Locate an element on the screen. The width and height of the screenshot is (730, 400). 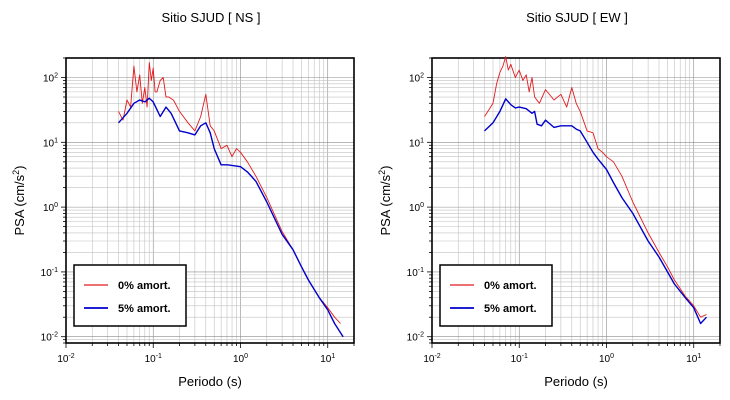
chart-title: Sitio SJUD [ NS ] is located at coordinates (211, 17).